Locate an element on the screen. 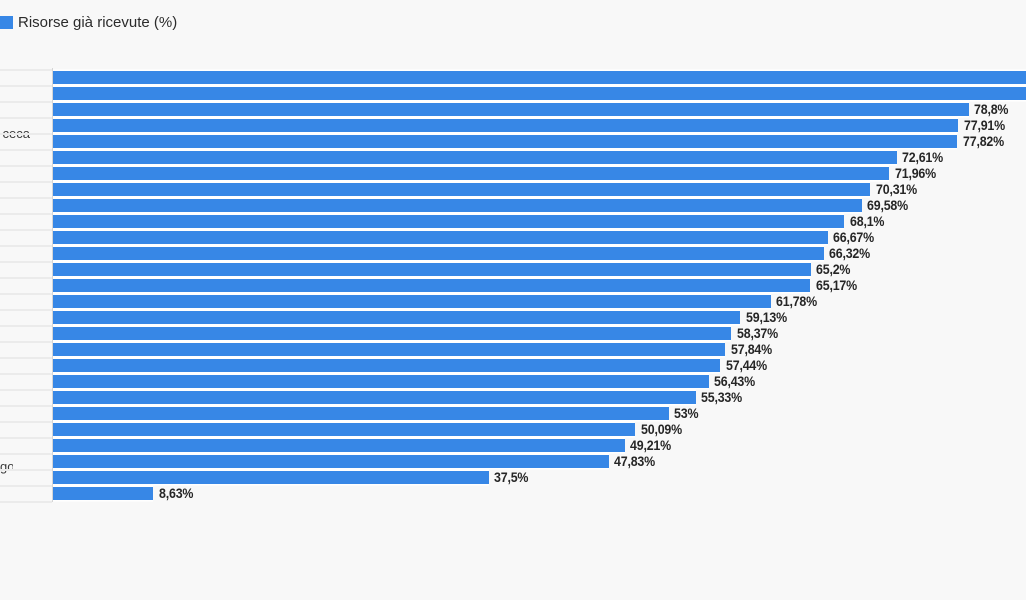 The image size is (1026, 600). bar-value-label: 77,91% is located at coordinates (984, 125).